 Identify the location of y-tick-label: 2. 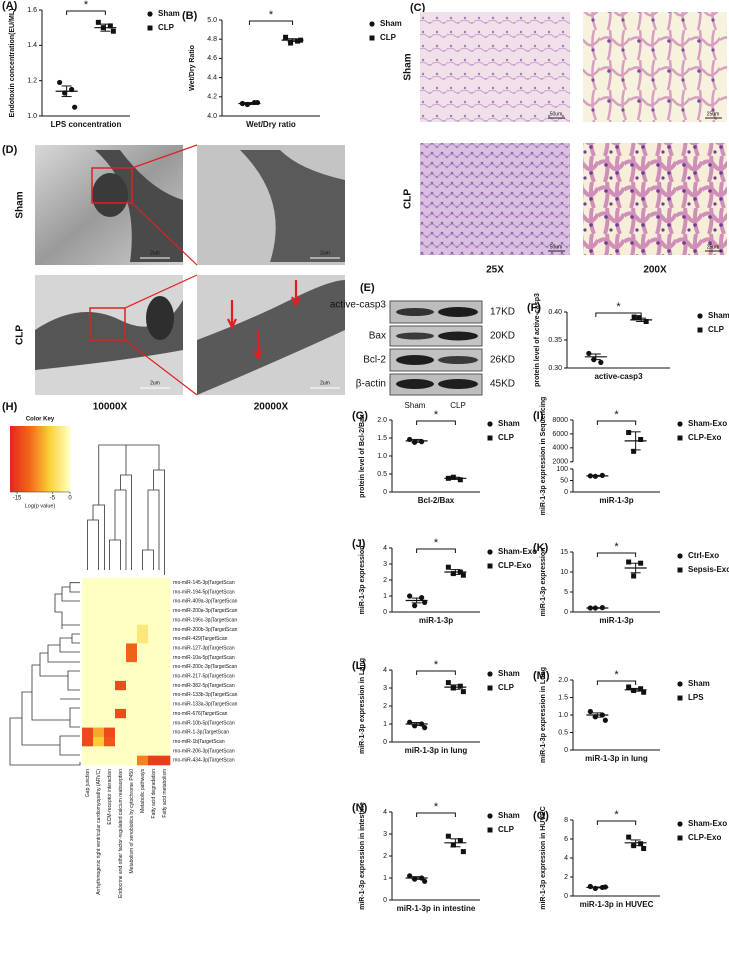
(385, 856).